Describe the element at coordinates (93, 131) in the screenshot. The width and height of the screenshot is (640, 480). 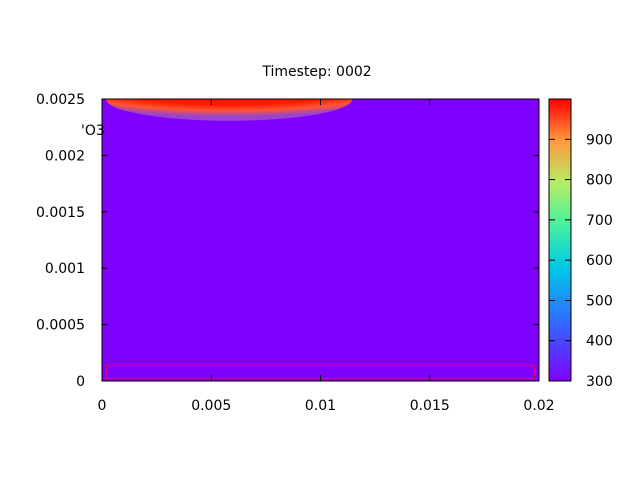
I see `annotation-label: 'O3` at that location.